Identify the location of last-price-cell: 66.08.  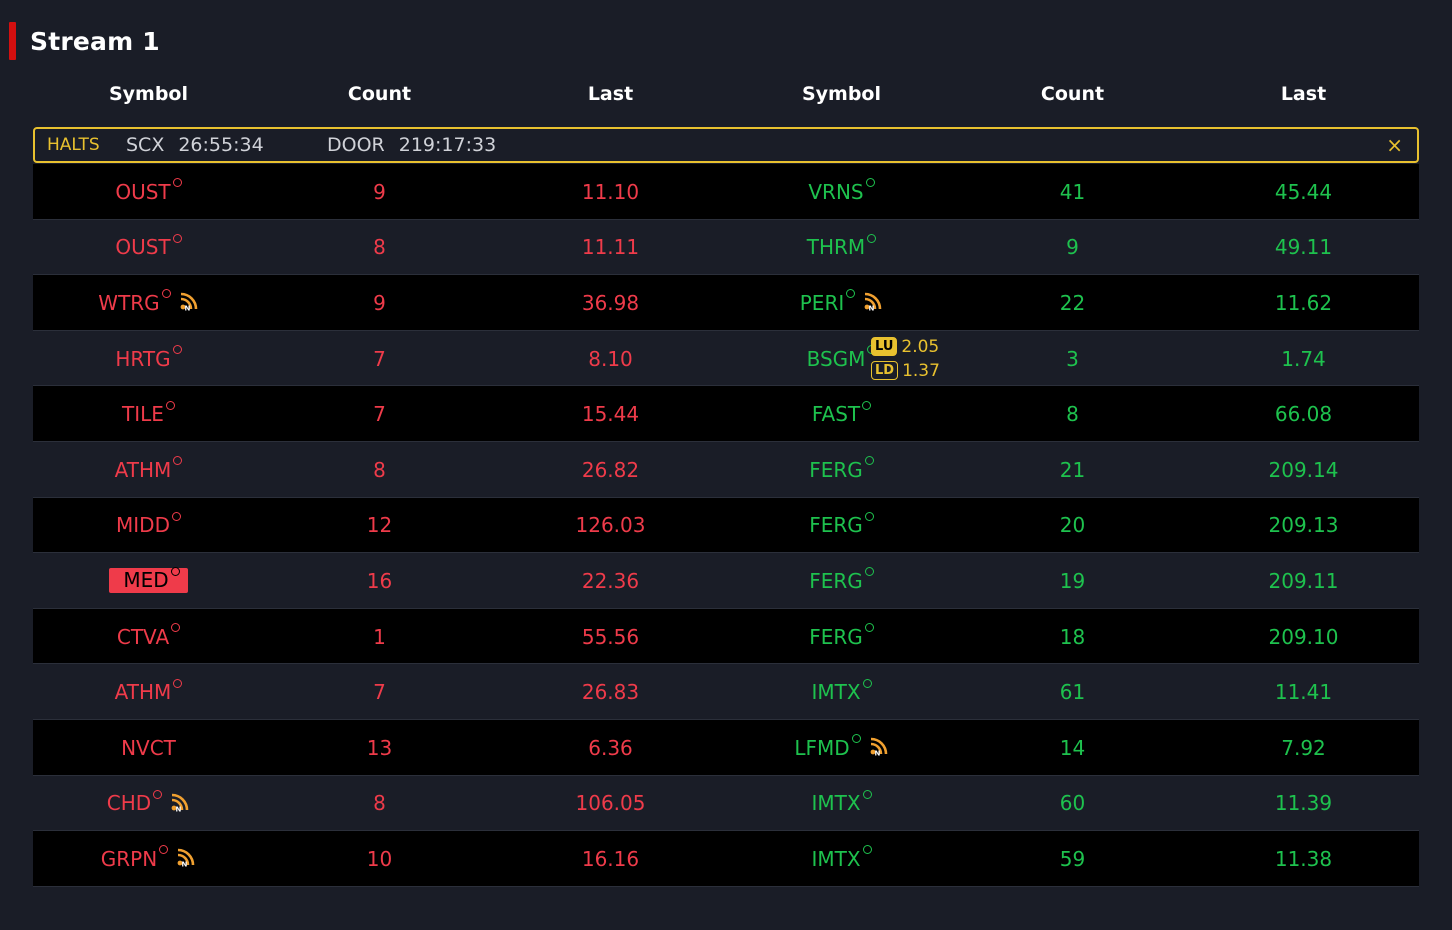
(1303, 414).